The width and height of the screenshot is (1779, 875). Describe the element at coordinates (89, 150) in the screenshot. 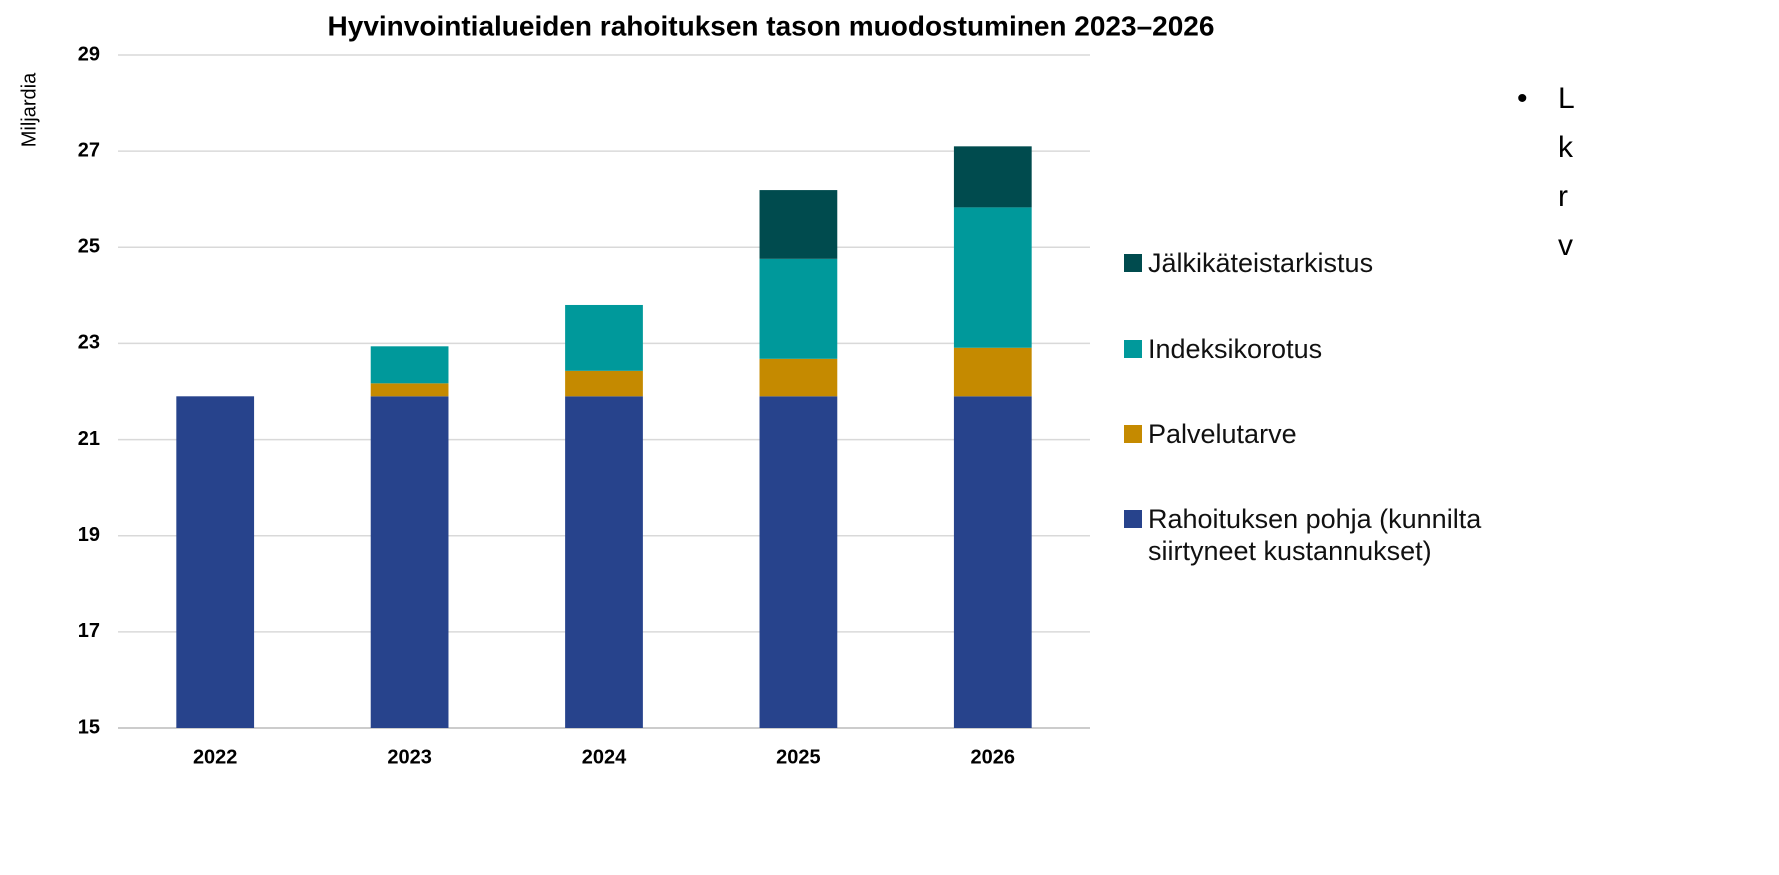

I see `y-tick-label: 27` at that location.